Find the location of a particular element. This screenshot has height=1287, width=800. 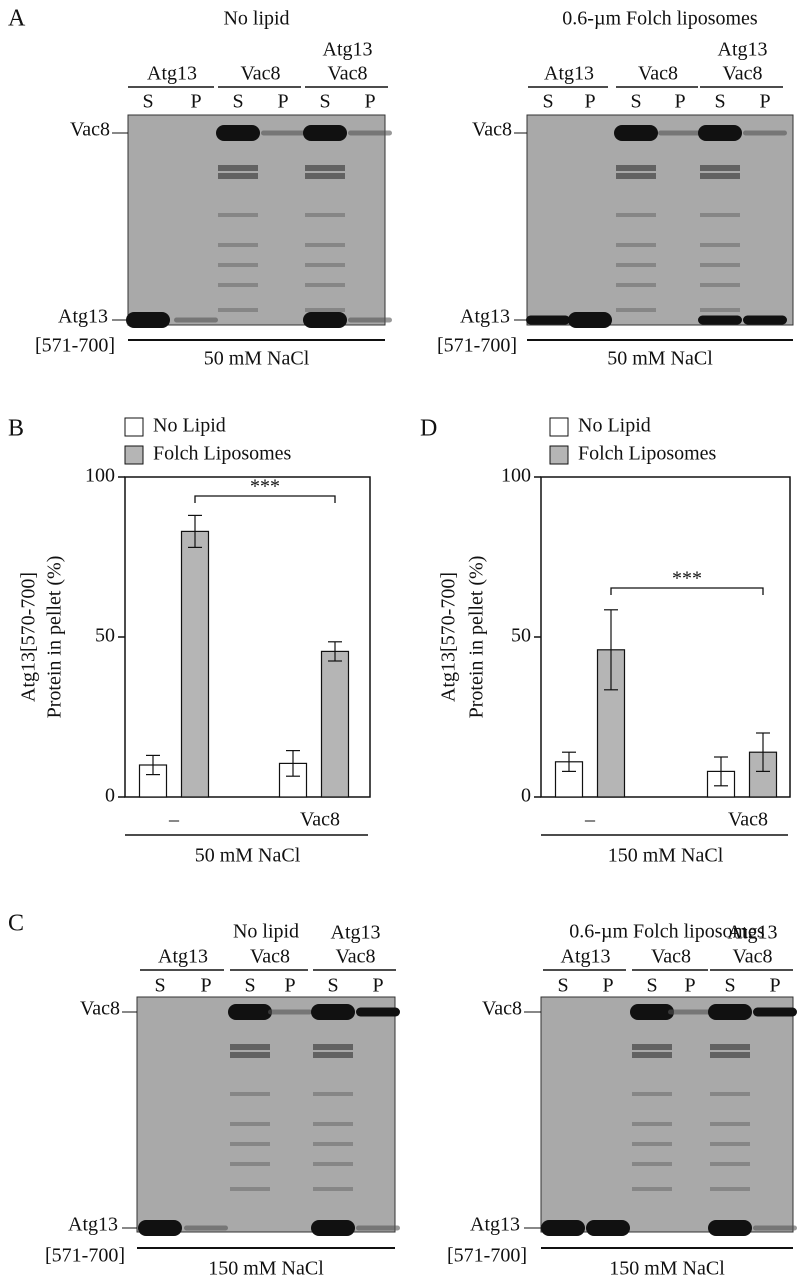

gel-title: 0.6-µm Folch liposomes is located at coordinates (660, 19).